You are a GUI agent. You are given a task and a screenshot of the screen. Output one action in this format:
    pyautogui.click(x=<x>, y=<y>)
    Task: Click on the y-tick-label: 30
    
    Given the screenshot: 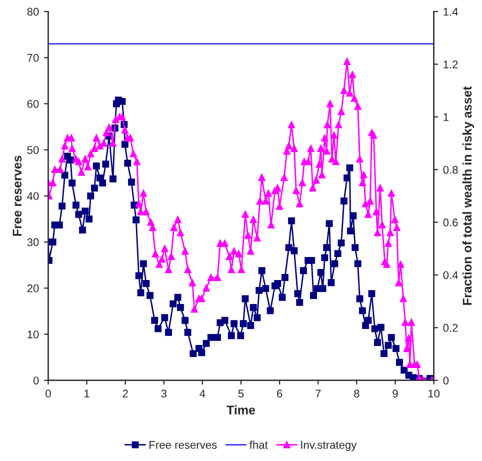 What is the action you would take?
    pyautogui.click(x=33, y=242)
    